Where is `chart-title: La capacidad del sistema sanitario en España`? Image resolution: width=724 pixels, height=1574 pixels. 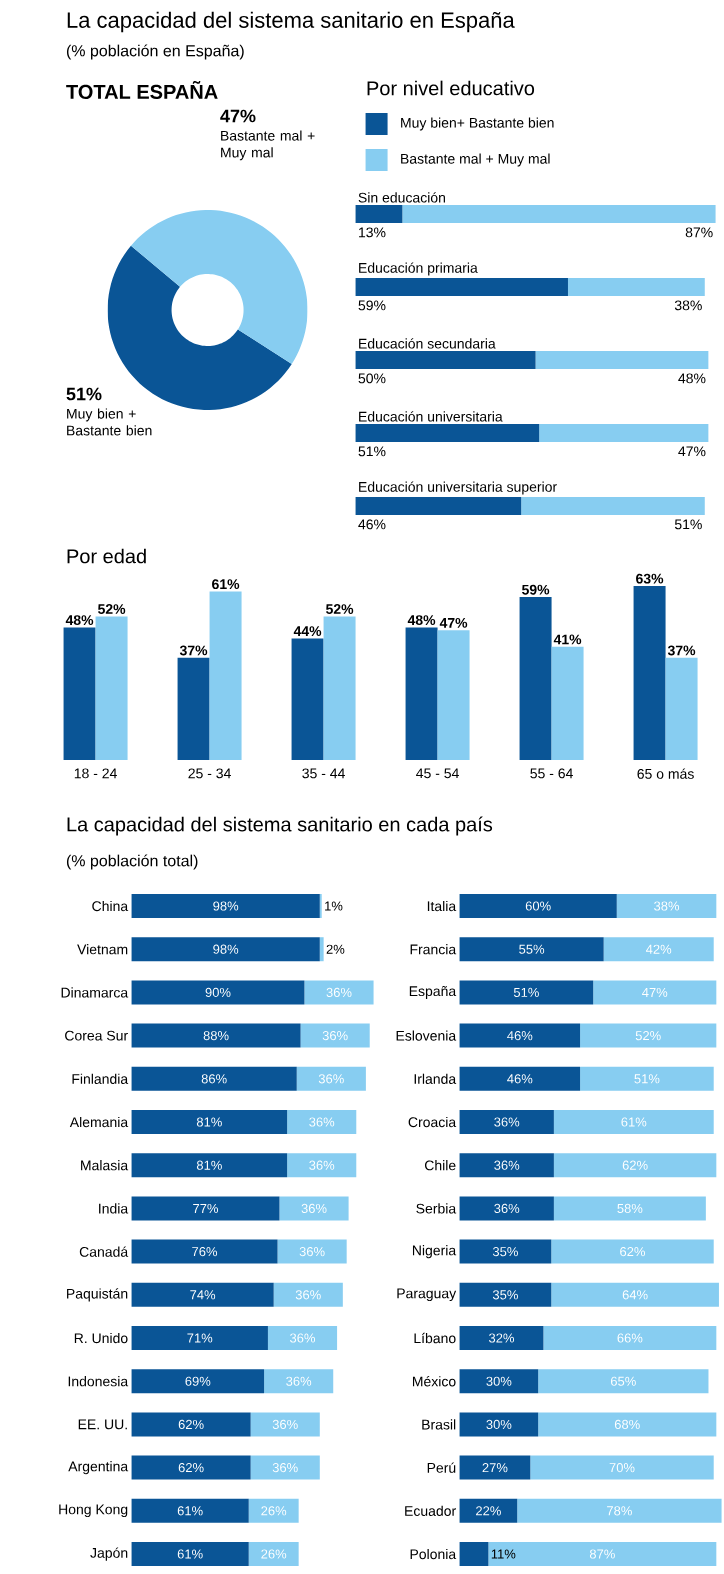
chart-title: La capacidad del sistema sanitario en España is located at coordinates (291, 22).